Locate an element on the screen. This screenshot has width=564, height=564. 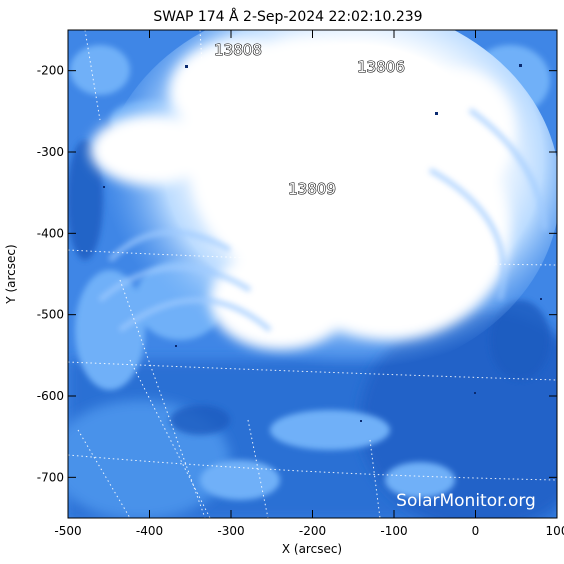
region-label-13809: 13809 is located at coordinates (312, 189).